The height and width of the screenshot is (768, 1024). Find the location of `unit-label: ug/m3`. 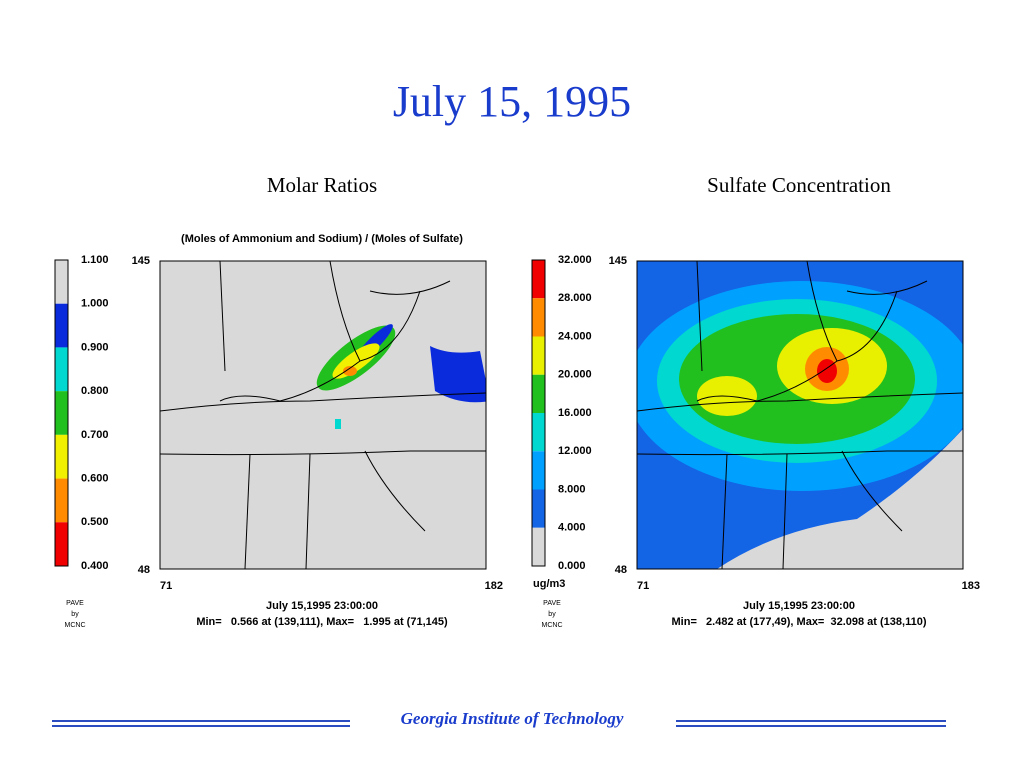

unit-label: ug/m3 is located at coordinates (549, 584).